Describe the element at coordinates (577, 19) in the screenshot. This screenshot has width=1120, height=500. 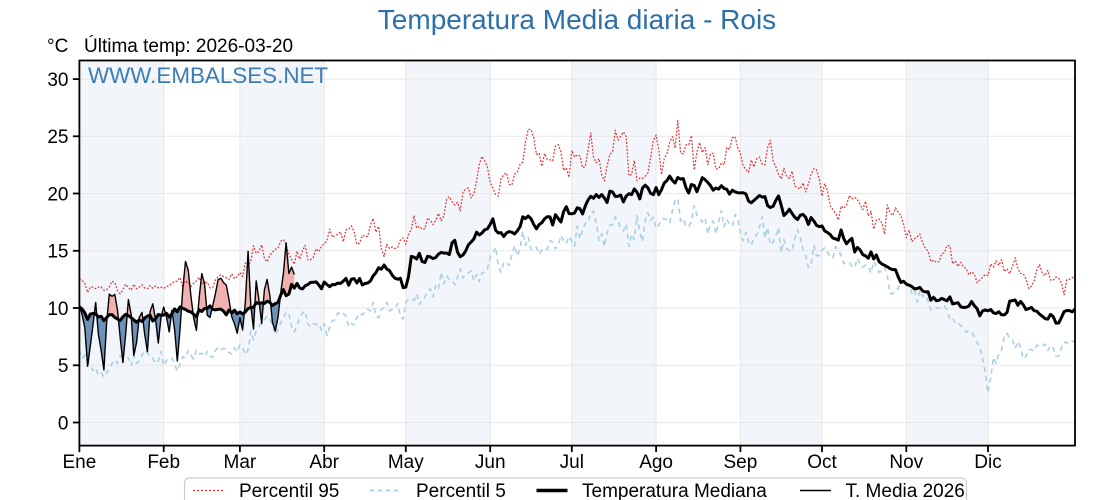
I see `svg-text:Temperatura Media diaria - Roi: Temperatura Media diaria - Rois` at that location.